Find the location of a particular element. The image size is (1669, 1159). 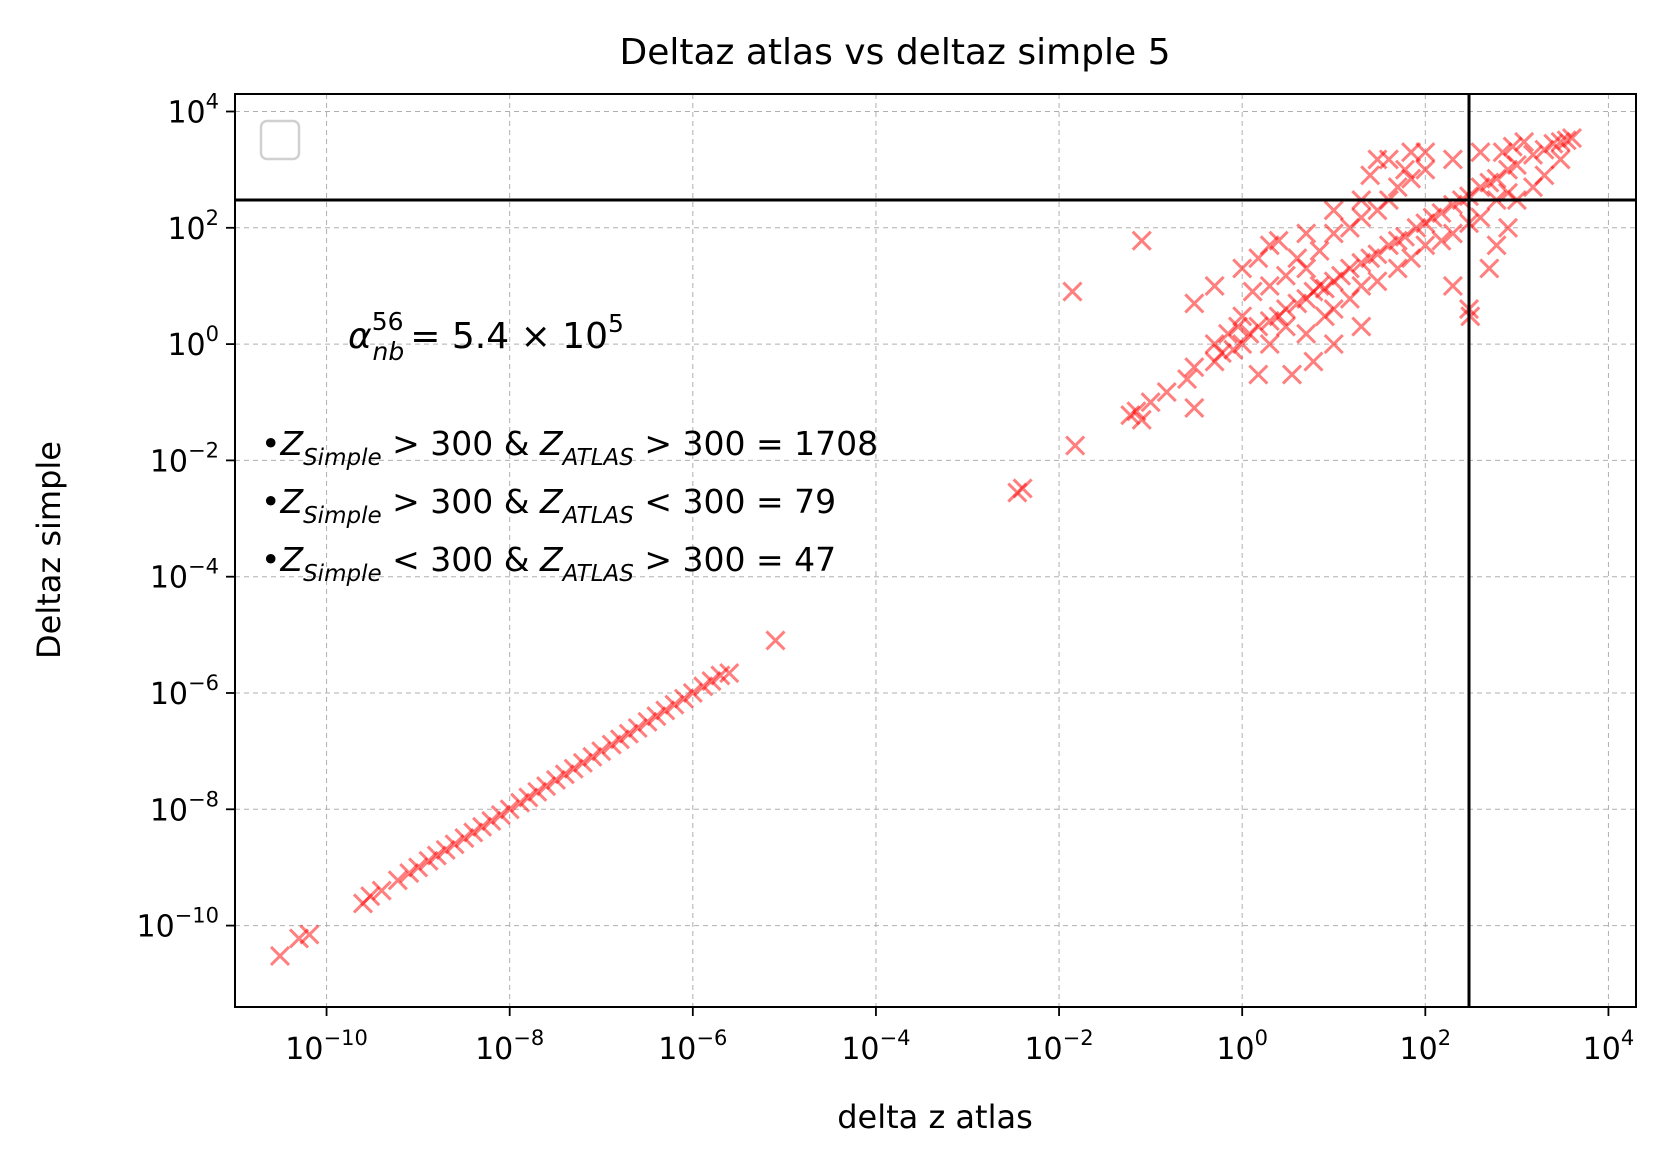

x-axis-label: delta z atlas is located at coordinates (935, 1117).